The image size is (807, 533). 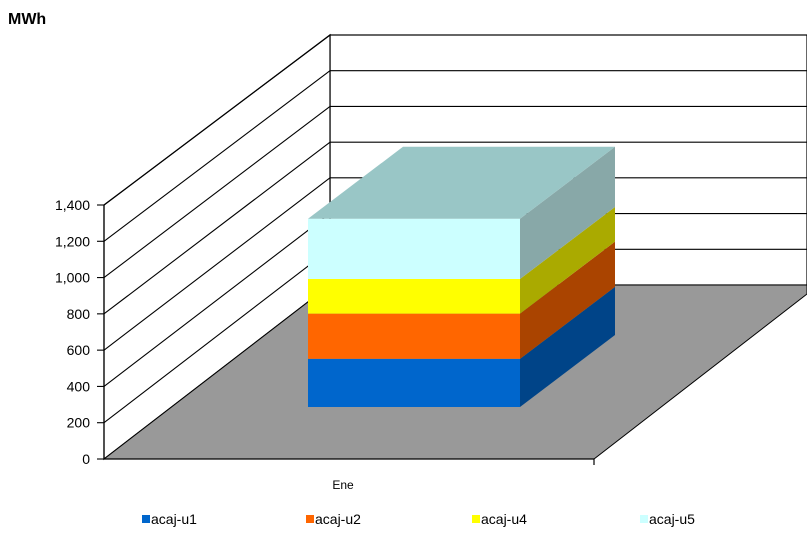 I want to click on bar-side-acaj-u5, so click(x=567, y=213).